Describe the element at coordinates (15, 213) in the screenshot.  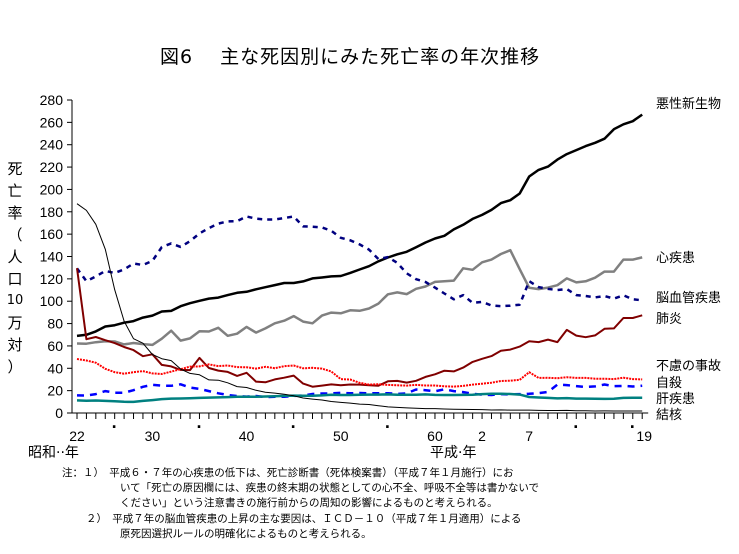
I see `y-axis-label-char: 率` at that location.